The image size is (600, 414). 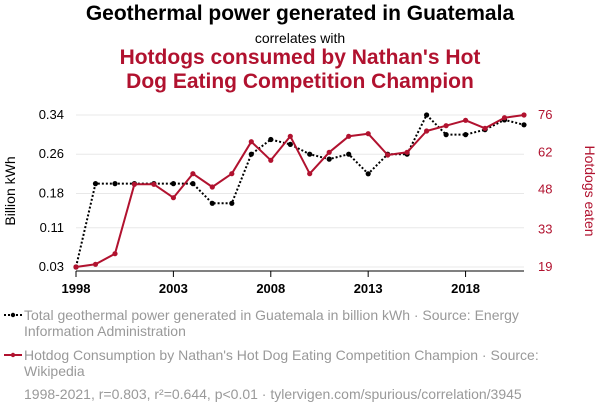 What do you see at coordinates (545, 151) in the screenshot?
I see `y-tick-label-right: 62` at bounding box center [545, 151].